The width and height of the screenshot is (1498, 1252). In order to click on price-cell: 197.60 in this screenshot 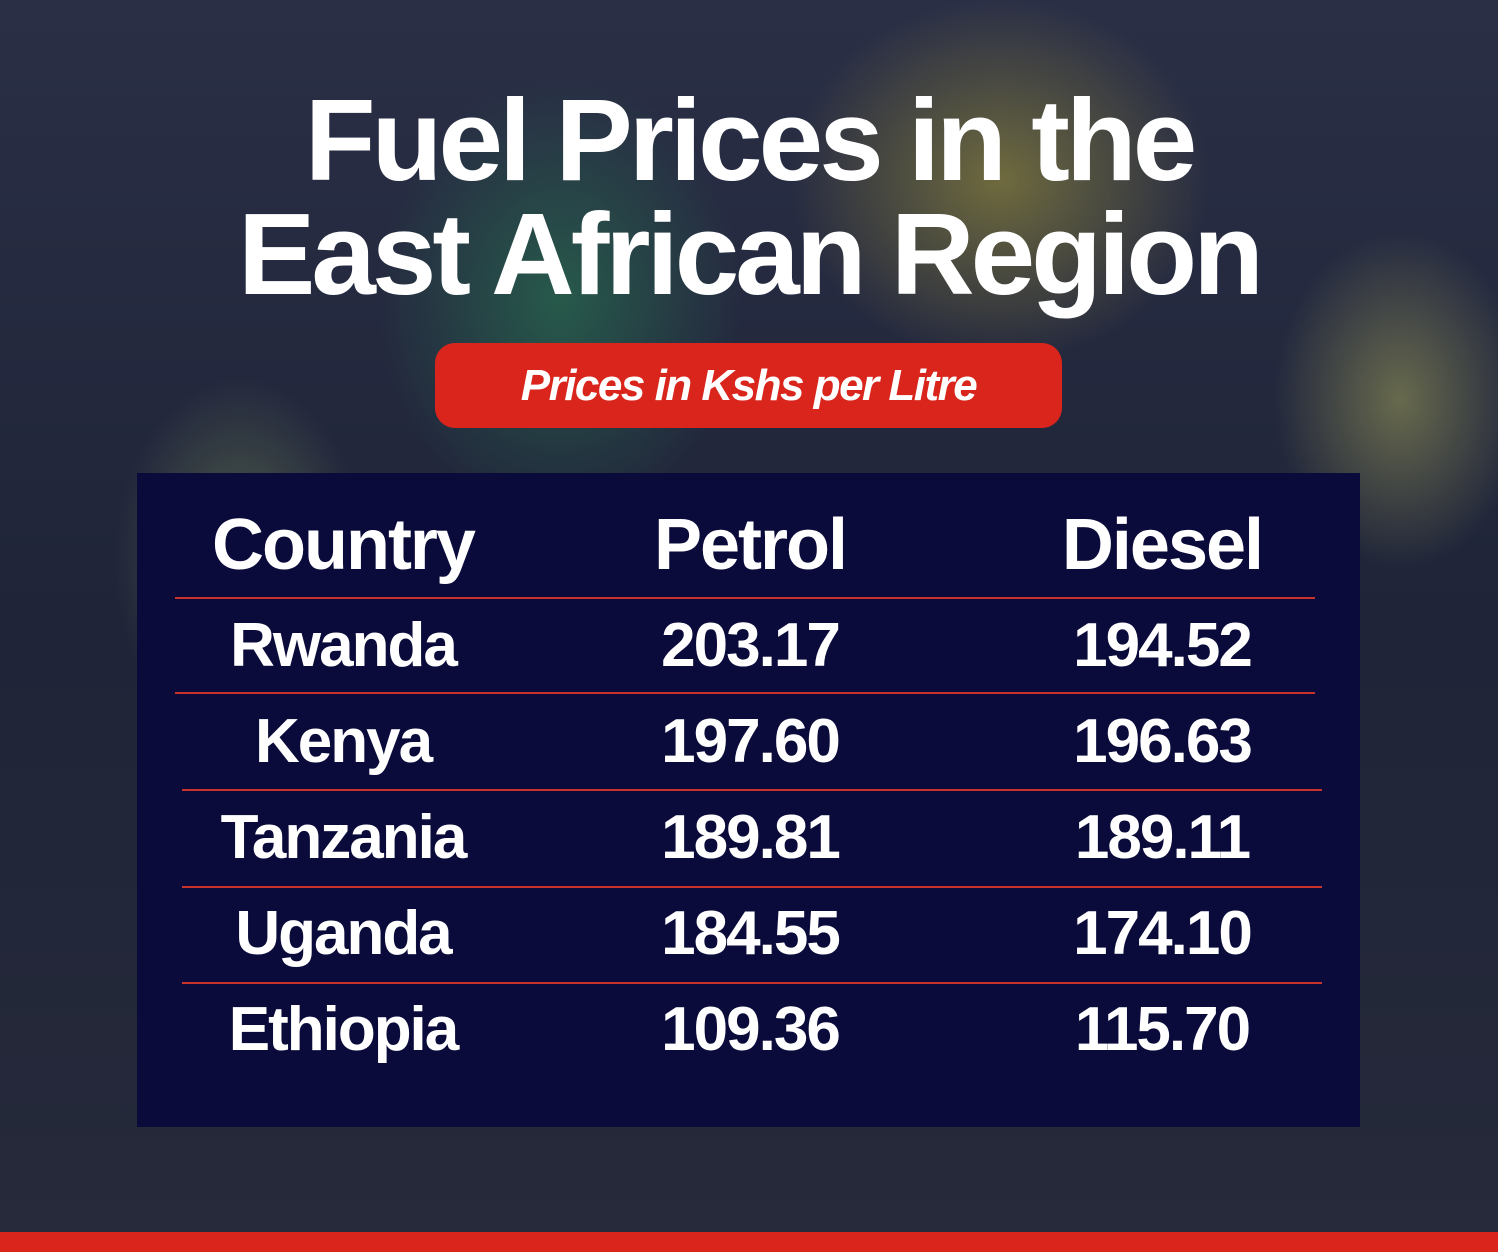, I will do `click(751, 741)`.